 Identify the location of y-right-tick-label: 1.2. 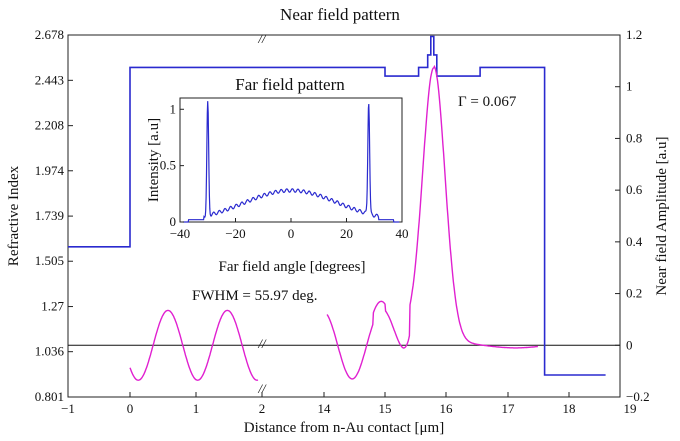
(634, 34).